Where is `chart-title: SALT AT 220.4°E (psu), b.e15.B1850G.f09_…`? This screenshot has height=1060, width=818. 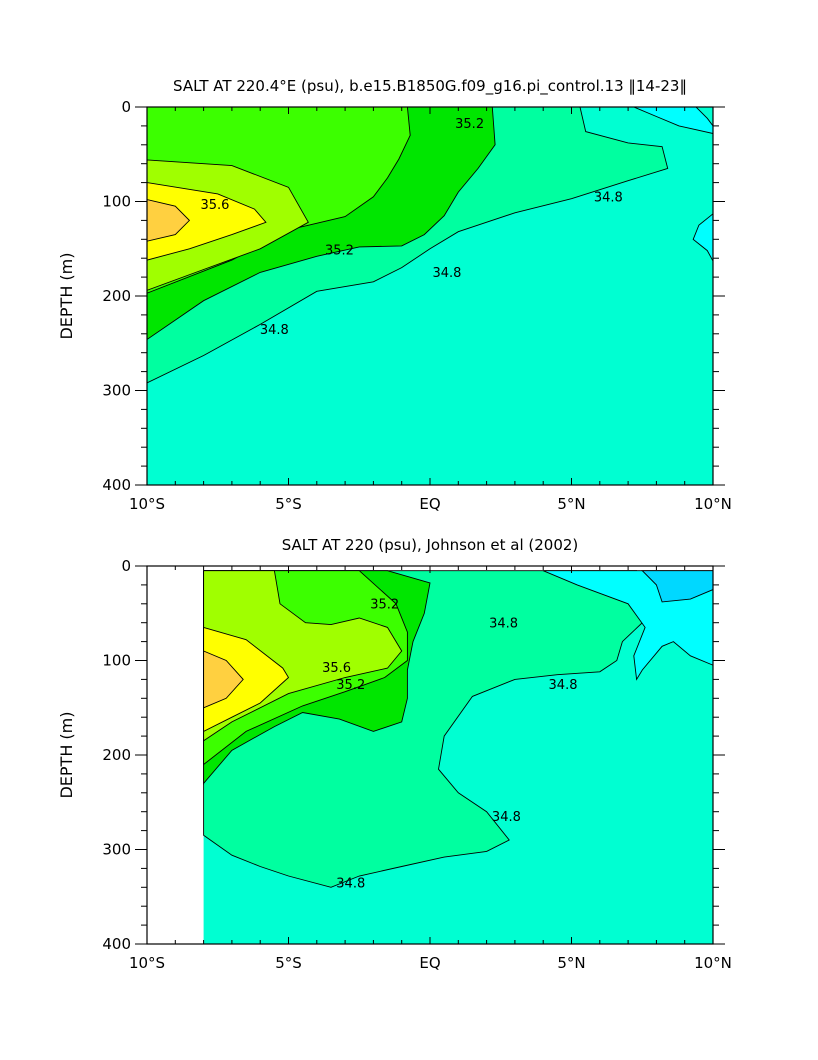 chart-title: SALT AT 220.4°E (psu), b.e15.B1850G.f09_… is located at coordinates (430, 86).